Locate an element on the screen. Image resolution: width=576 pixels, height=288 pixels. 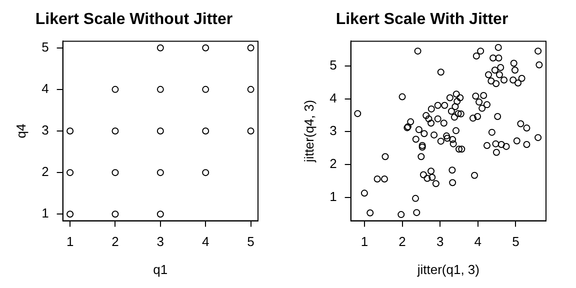
x-axis-title: q1 is located at coordinates (160, 269).